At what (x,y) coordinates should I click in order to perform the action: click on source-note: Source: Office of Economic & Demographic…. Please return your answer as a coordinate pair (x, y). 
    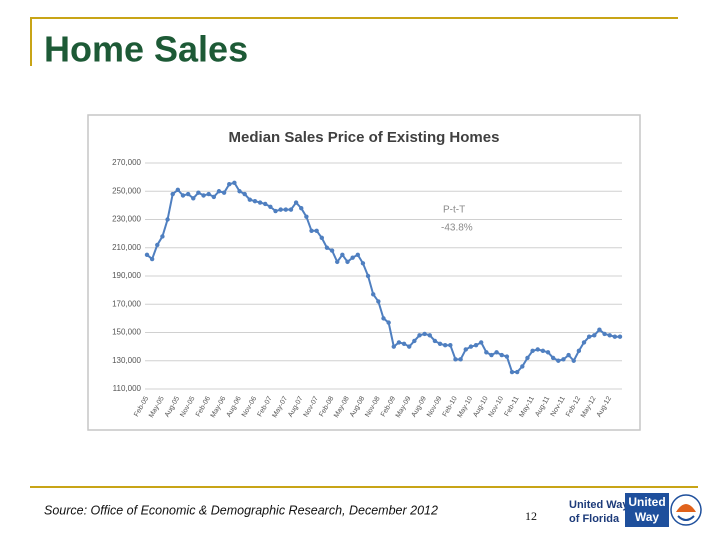
    Looking at the image, I should click on (241, 510).